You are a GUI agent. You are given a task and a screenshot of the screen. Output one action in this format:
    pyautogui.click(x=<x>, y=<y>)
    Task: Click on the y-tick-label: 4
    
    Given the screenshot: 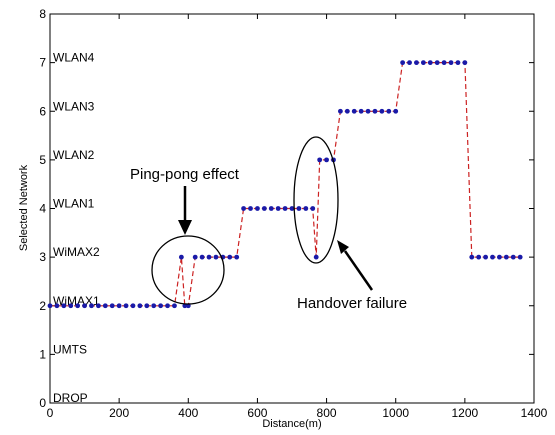 What is the action you would take?
    pyautogui.click(x=42, y=209)
    